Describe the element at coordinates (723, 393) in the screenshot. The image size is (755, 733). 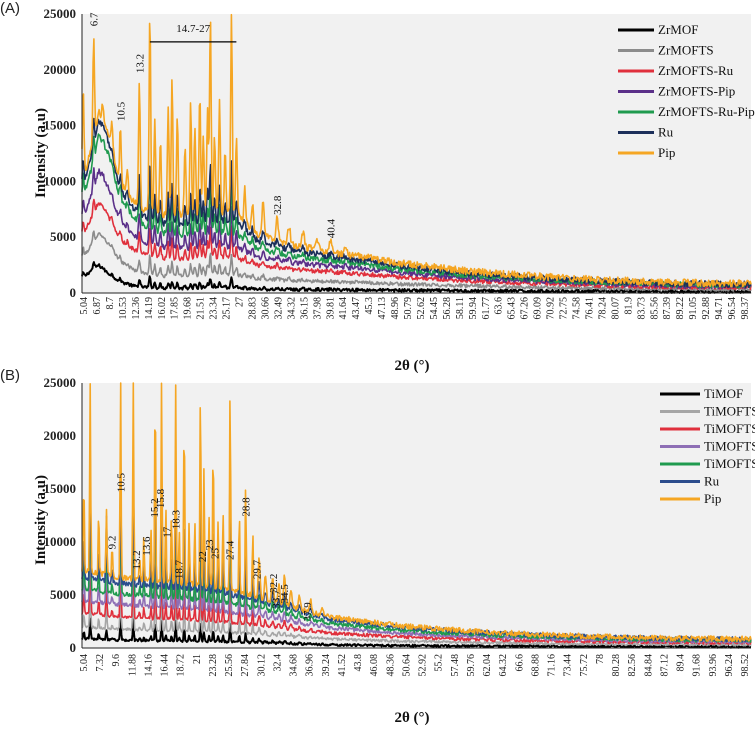
I see `legend-label: TiMOF` at that location.